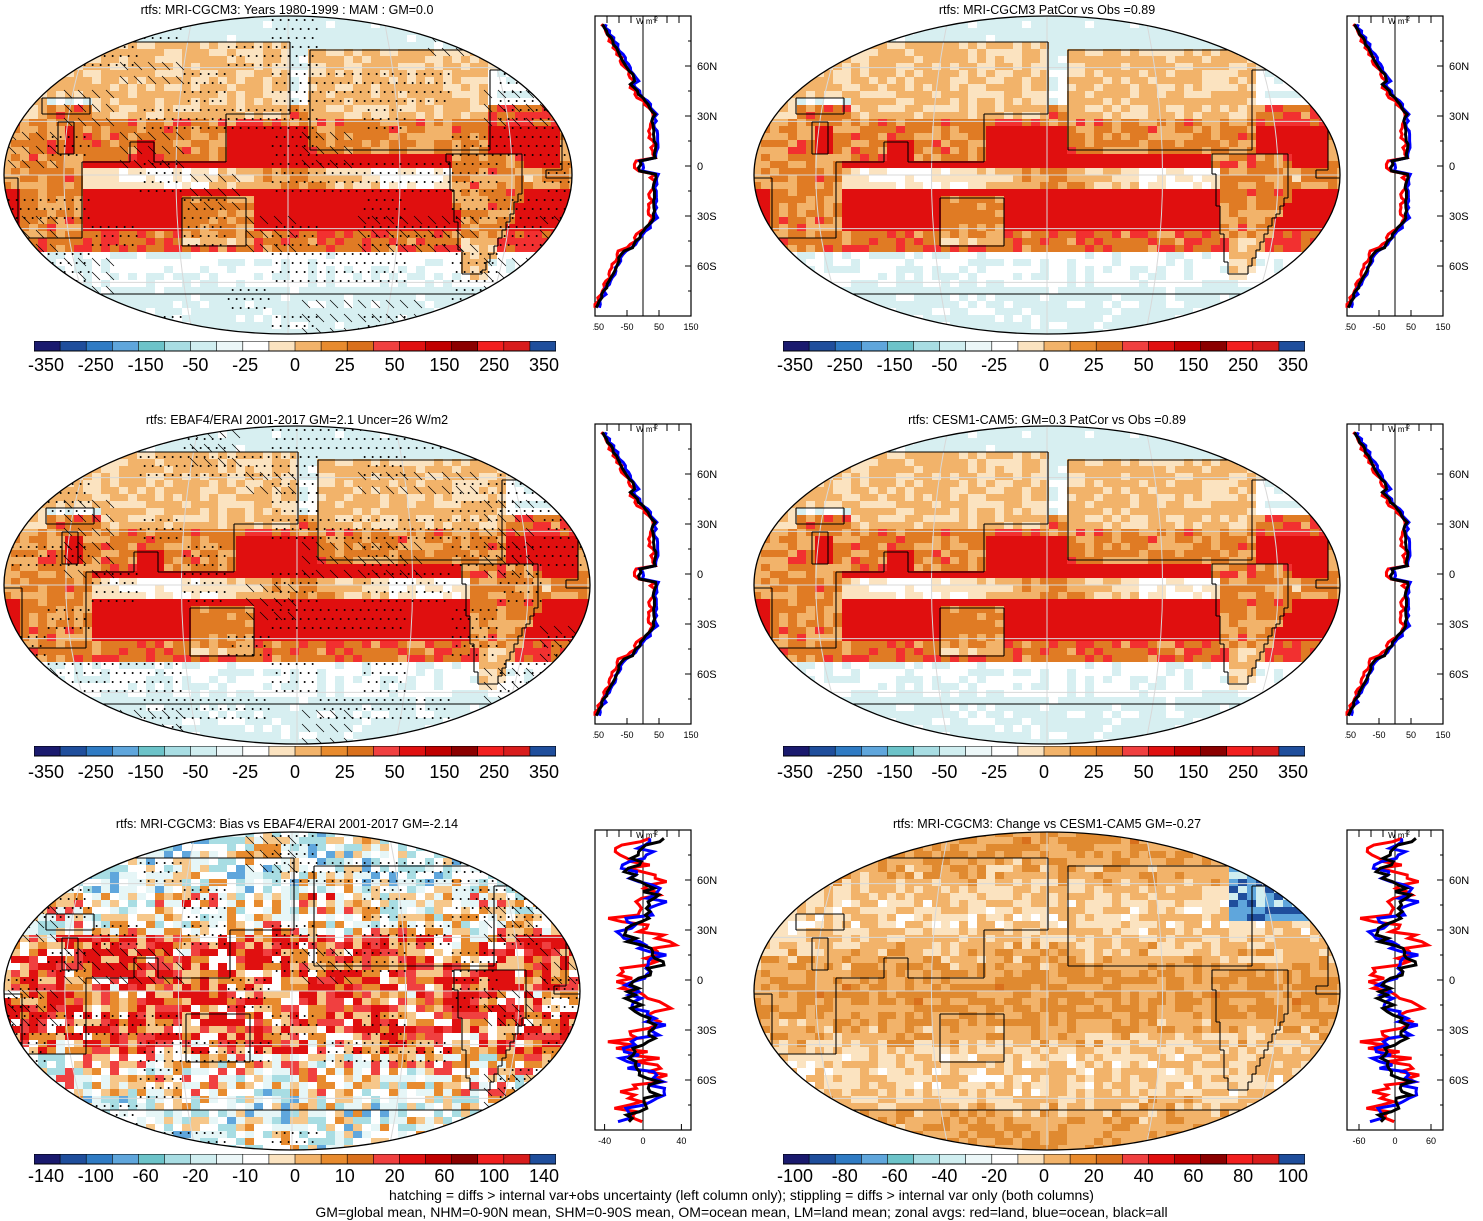 This screenshot has height=1221, width=1483. Describe the element at coordinates (195, 365) in the screenshot. I see `colorbar-label: -50` at that location.